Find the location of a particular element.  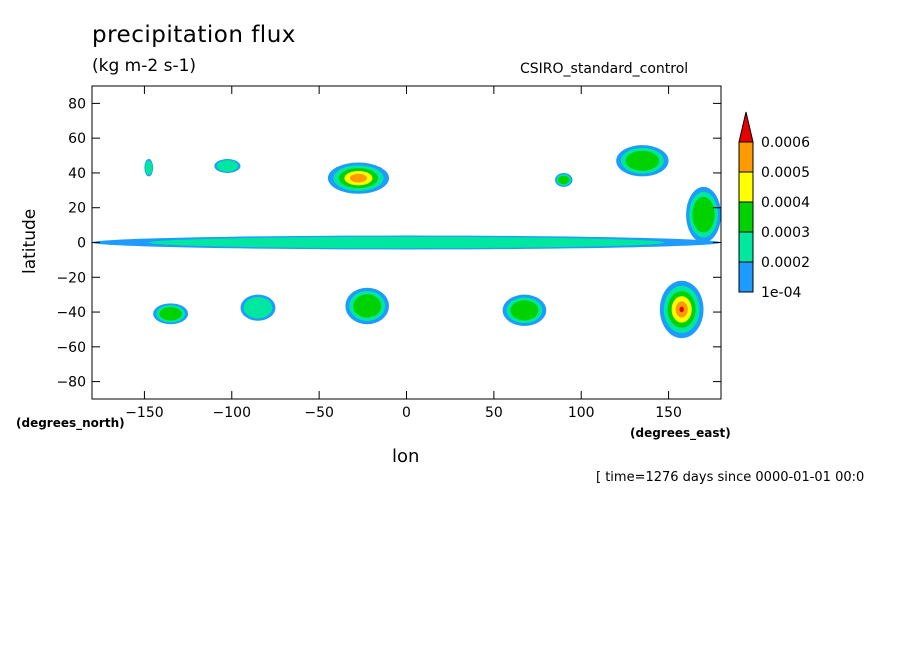

x-tick-label-150: 150 is located at coordinates (668, 413).